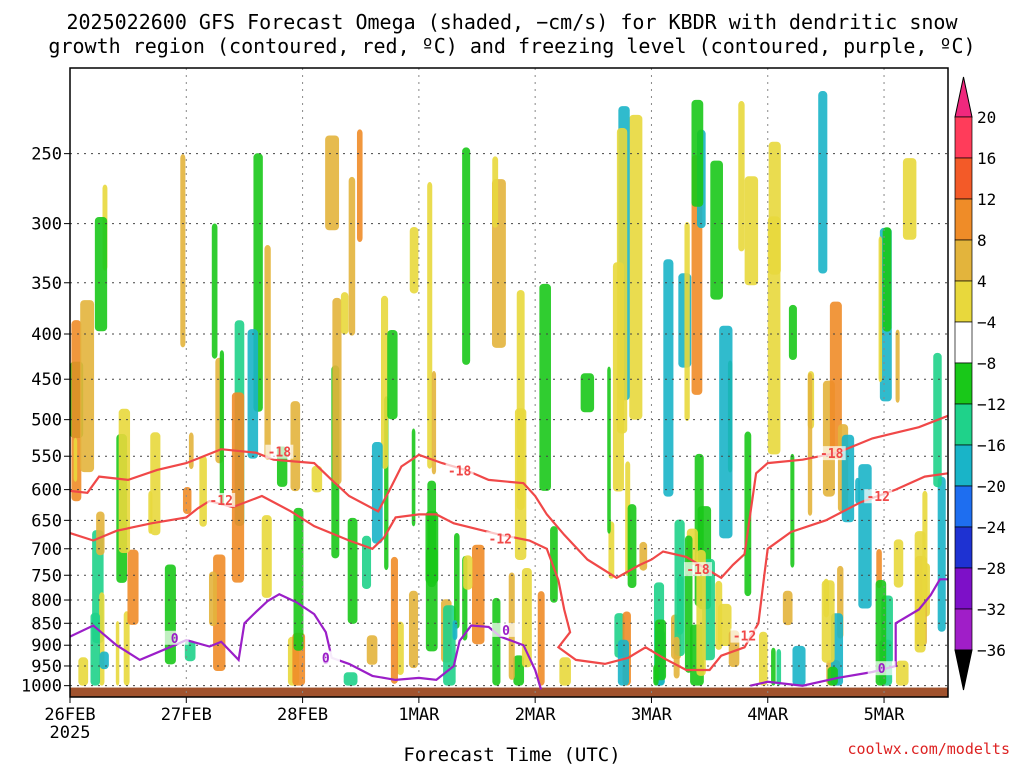 This screenshot has height=768, width=1024. Describe the element at coordinates (885, 715) in the screenshot. I see `x-tick-label: 5MAR` at that location.